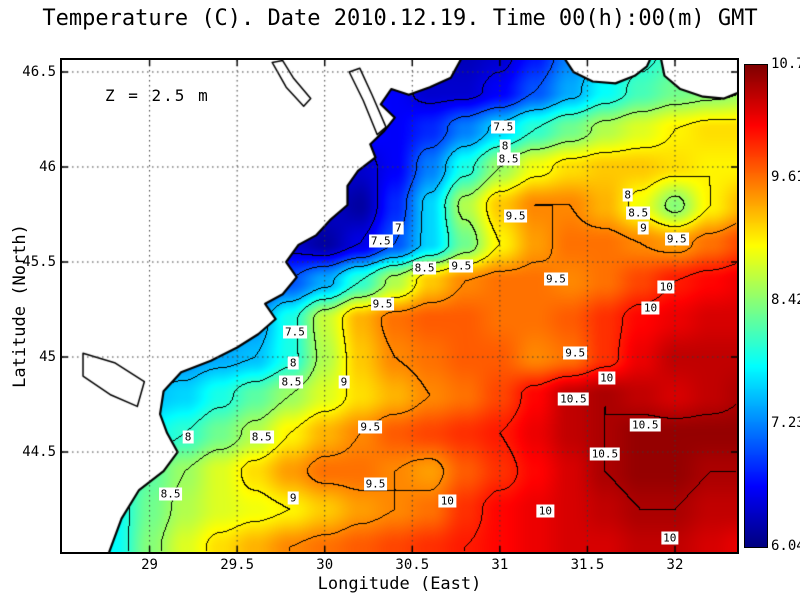  I want to click on x-tick-label: 29, so click(149, 565).